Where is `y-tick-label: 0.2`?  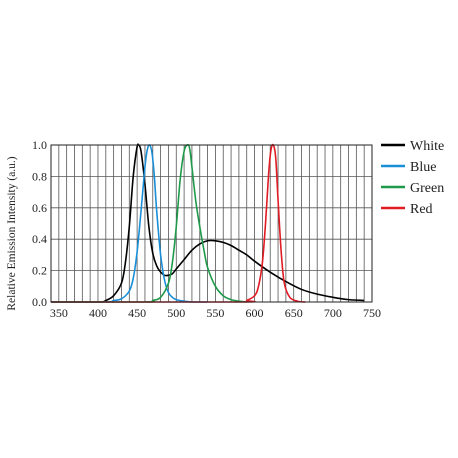
y-tick-label: 0.2 is located at coordinates (39, 271).